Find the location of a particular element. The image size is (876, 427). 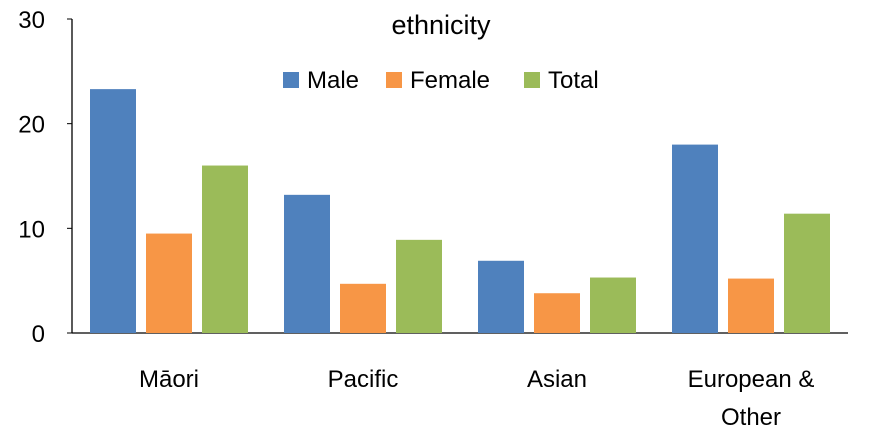

category-labels: Māori Pacific Asian European & Other is located at coordinates (476, 396).